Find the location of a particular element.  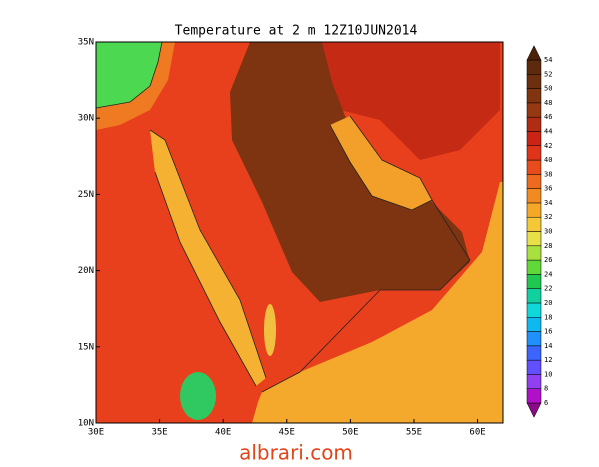

highland-field is located at coordinates (198, 396).